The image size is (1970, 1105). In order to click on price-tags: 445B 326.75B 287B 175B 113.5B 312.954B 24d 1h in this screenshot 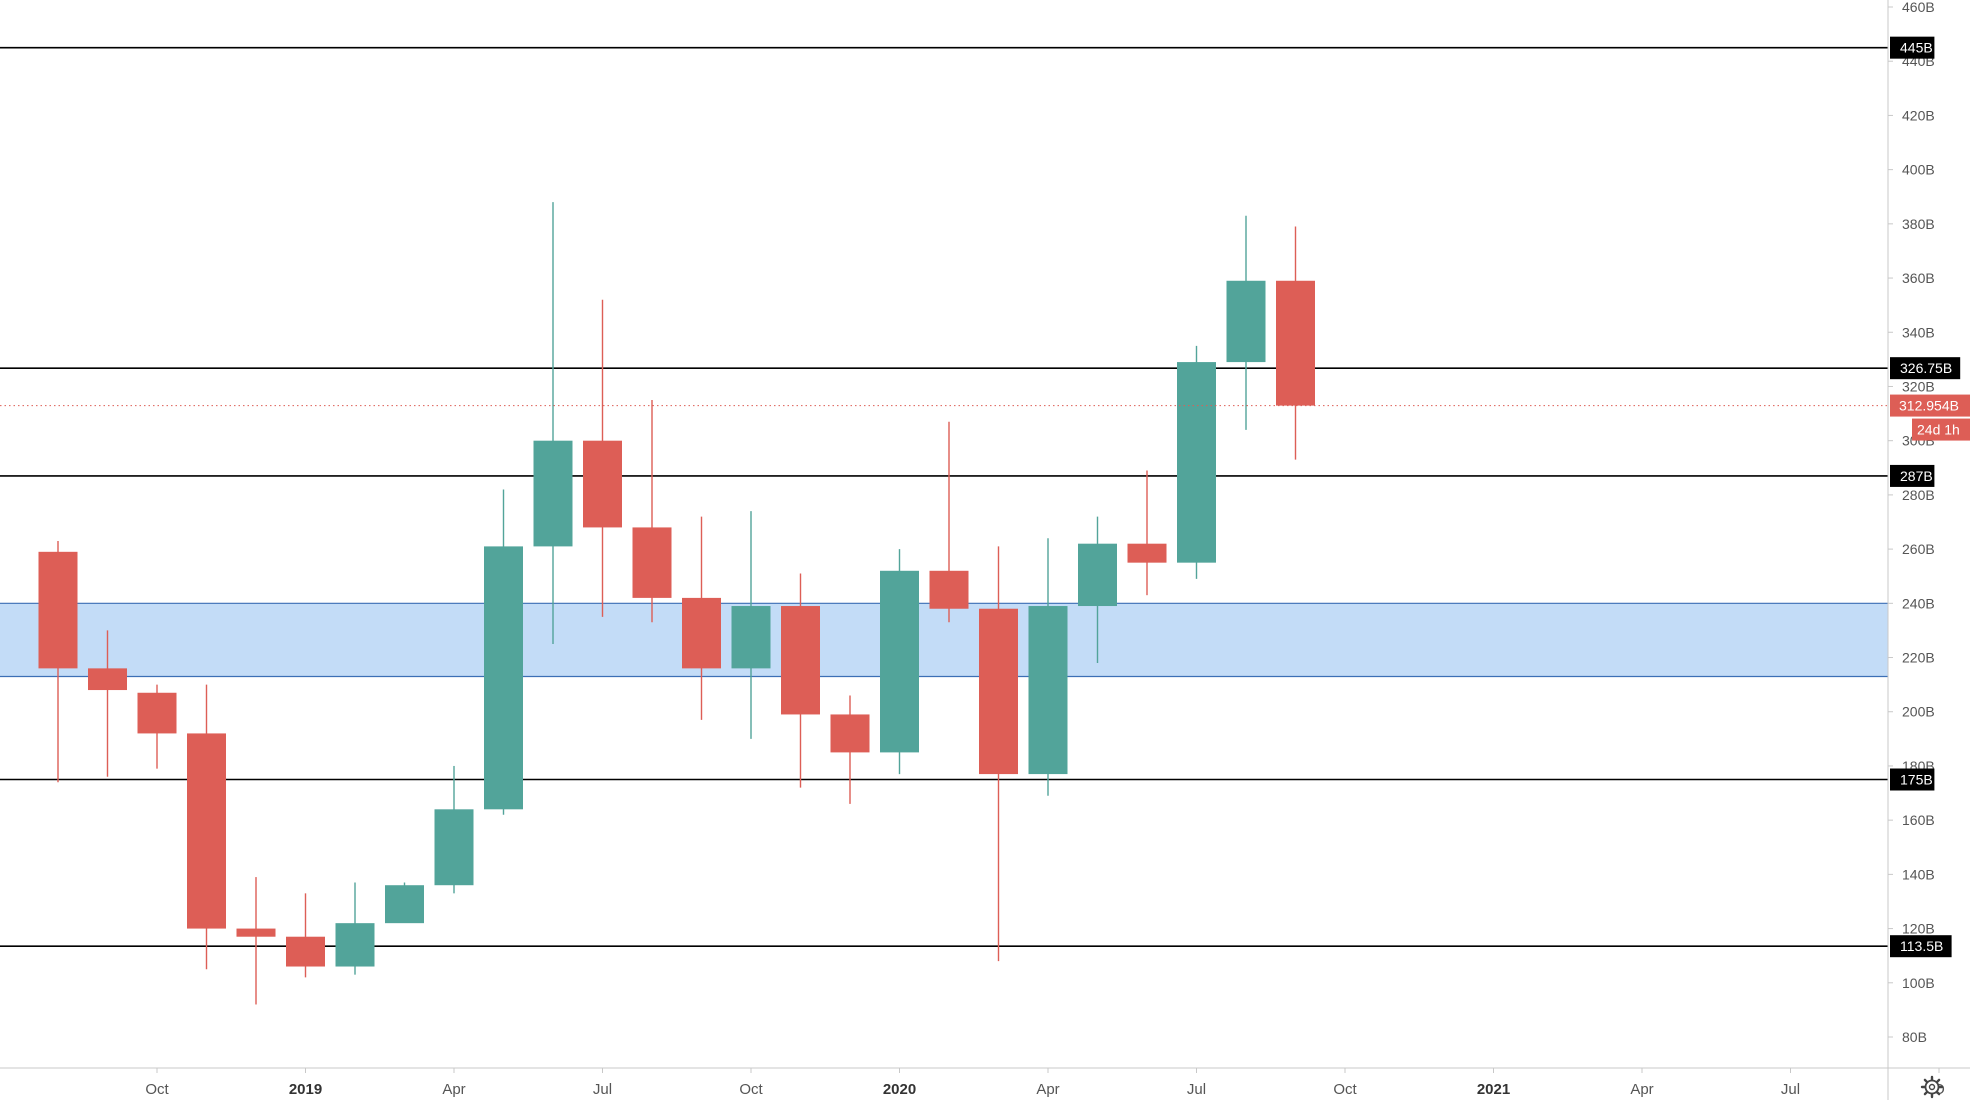, I will do `click(1930, 497)`.